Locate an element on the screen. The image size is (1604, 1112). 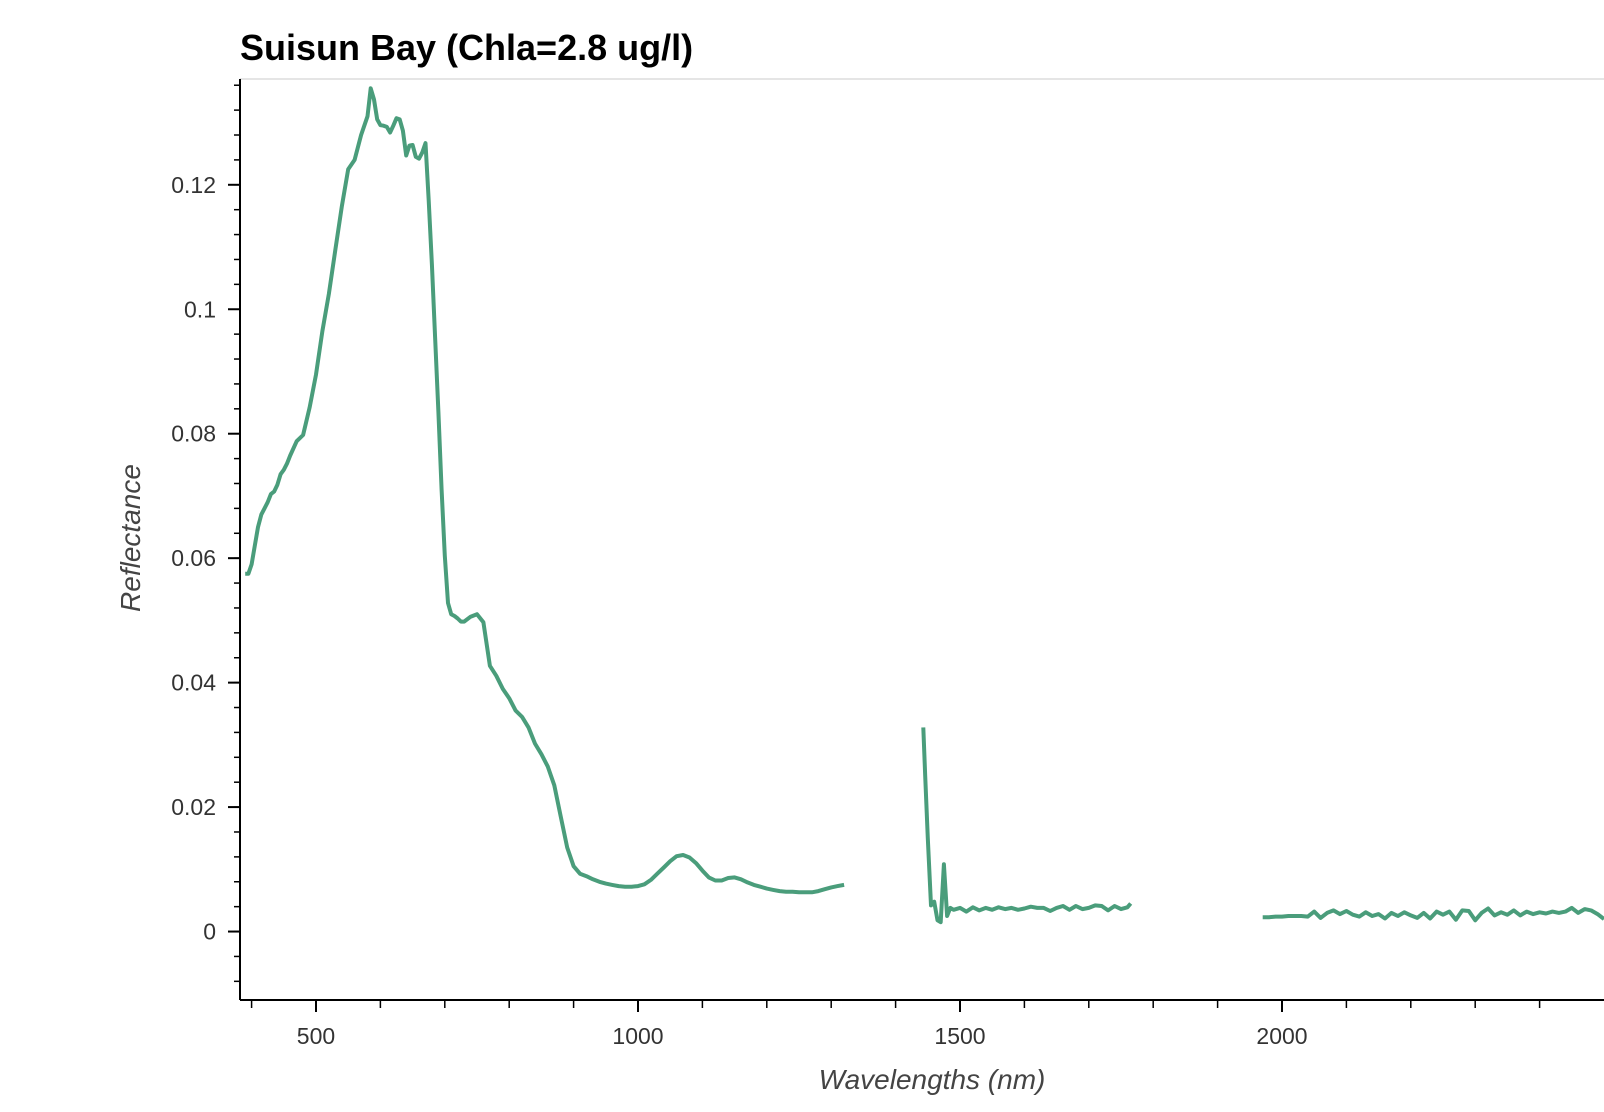
x-tick-label: 1000 is located at coordinates (637, 1036).